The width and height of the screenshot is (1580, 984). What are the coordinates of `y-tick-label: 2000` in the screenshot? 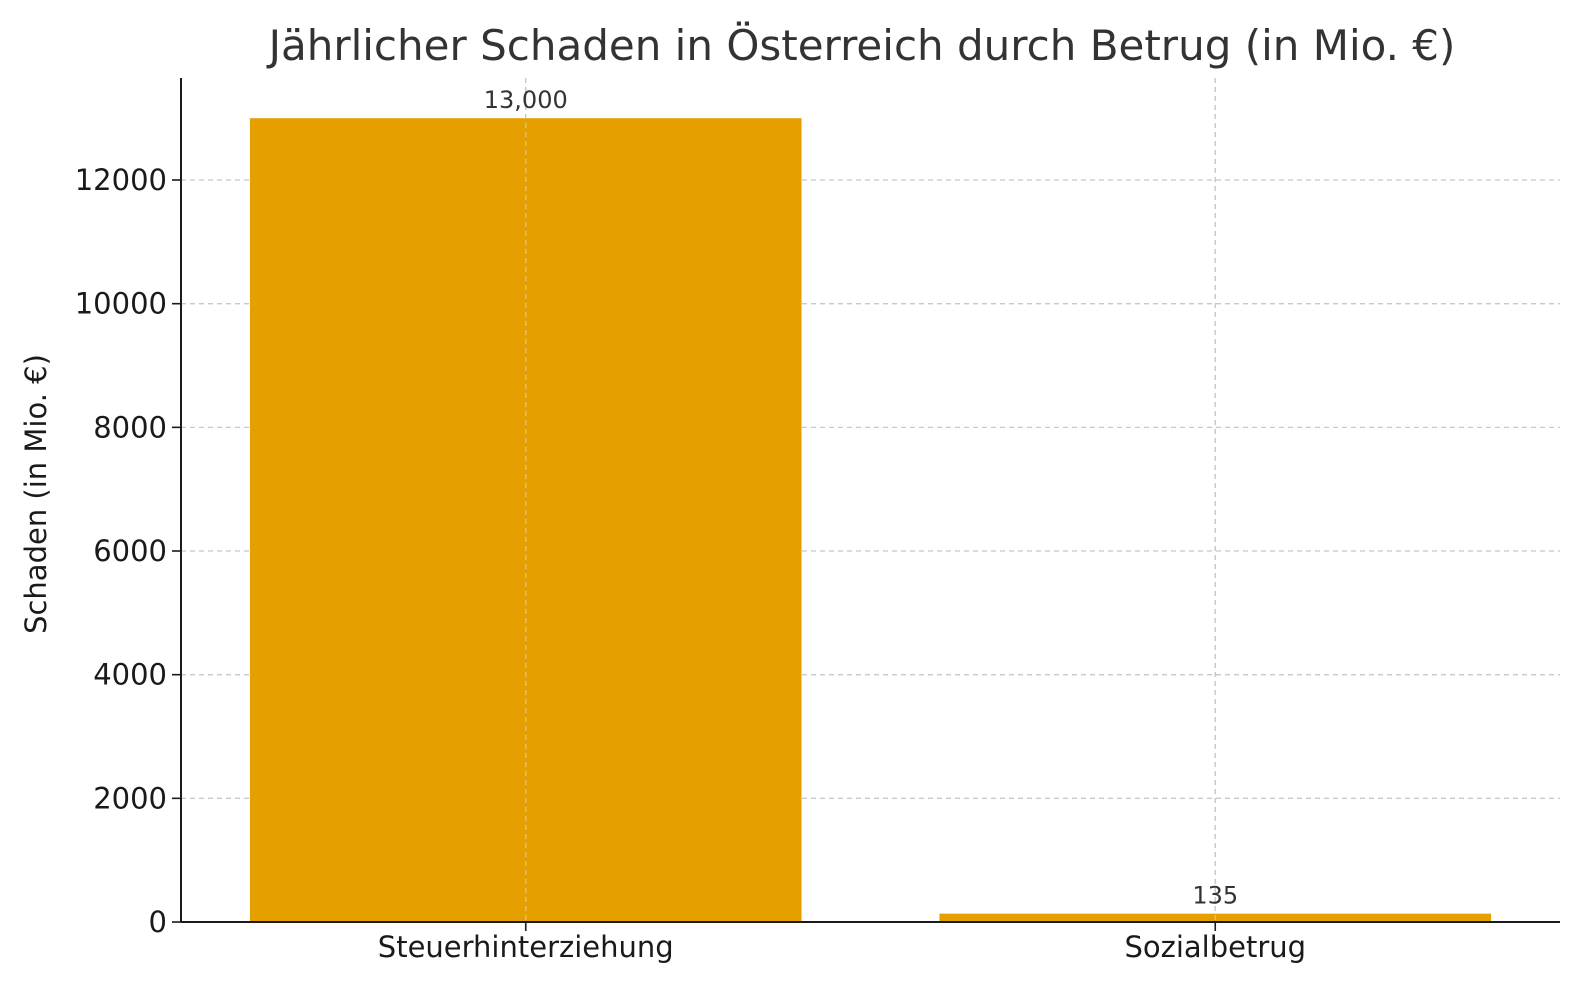 It's located at (130, 798).